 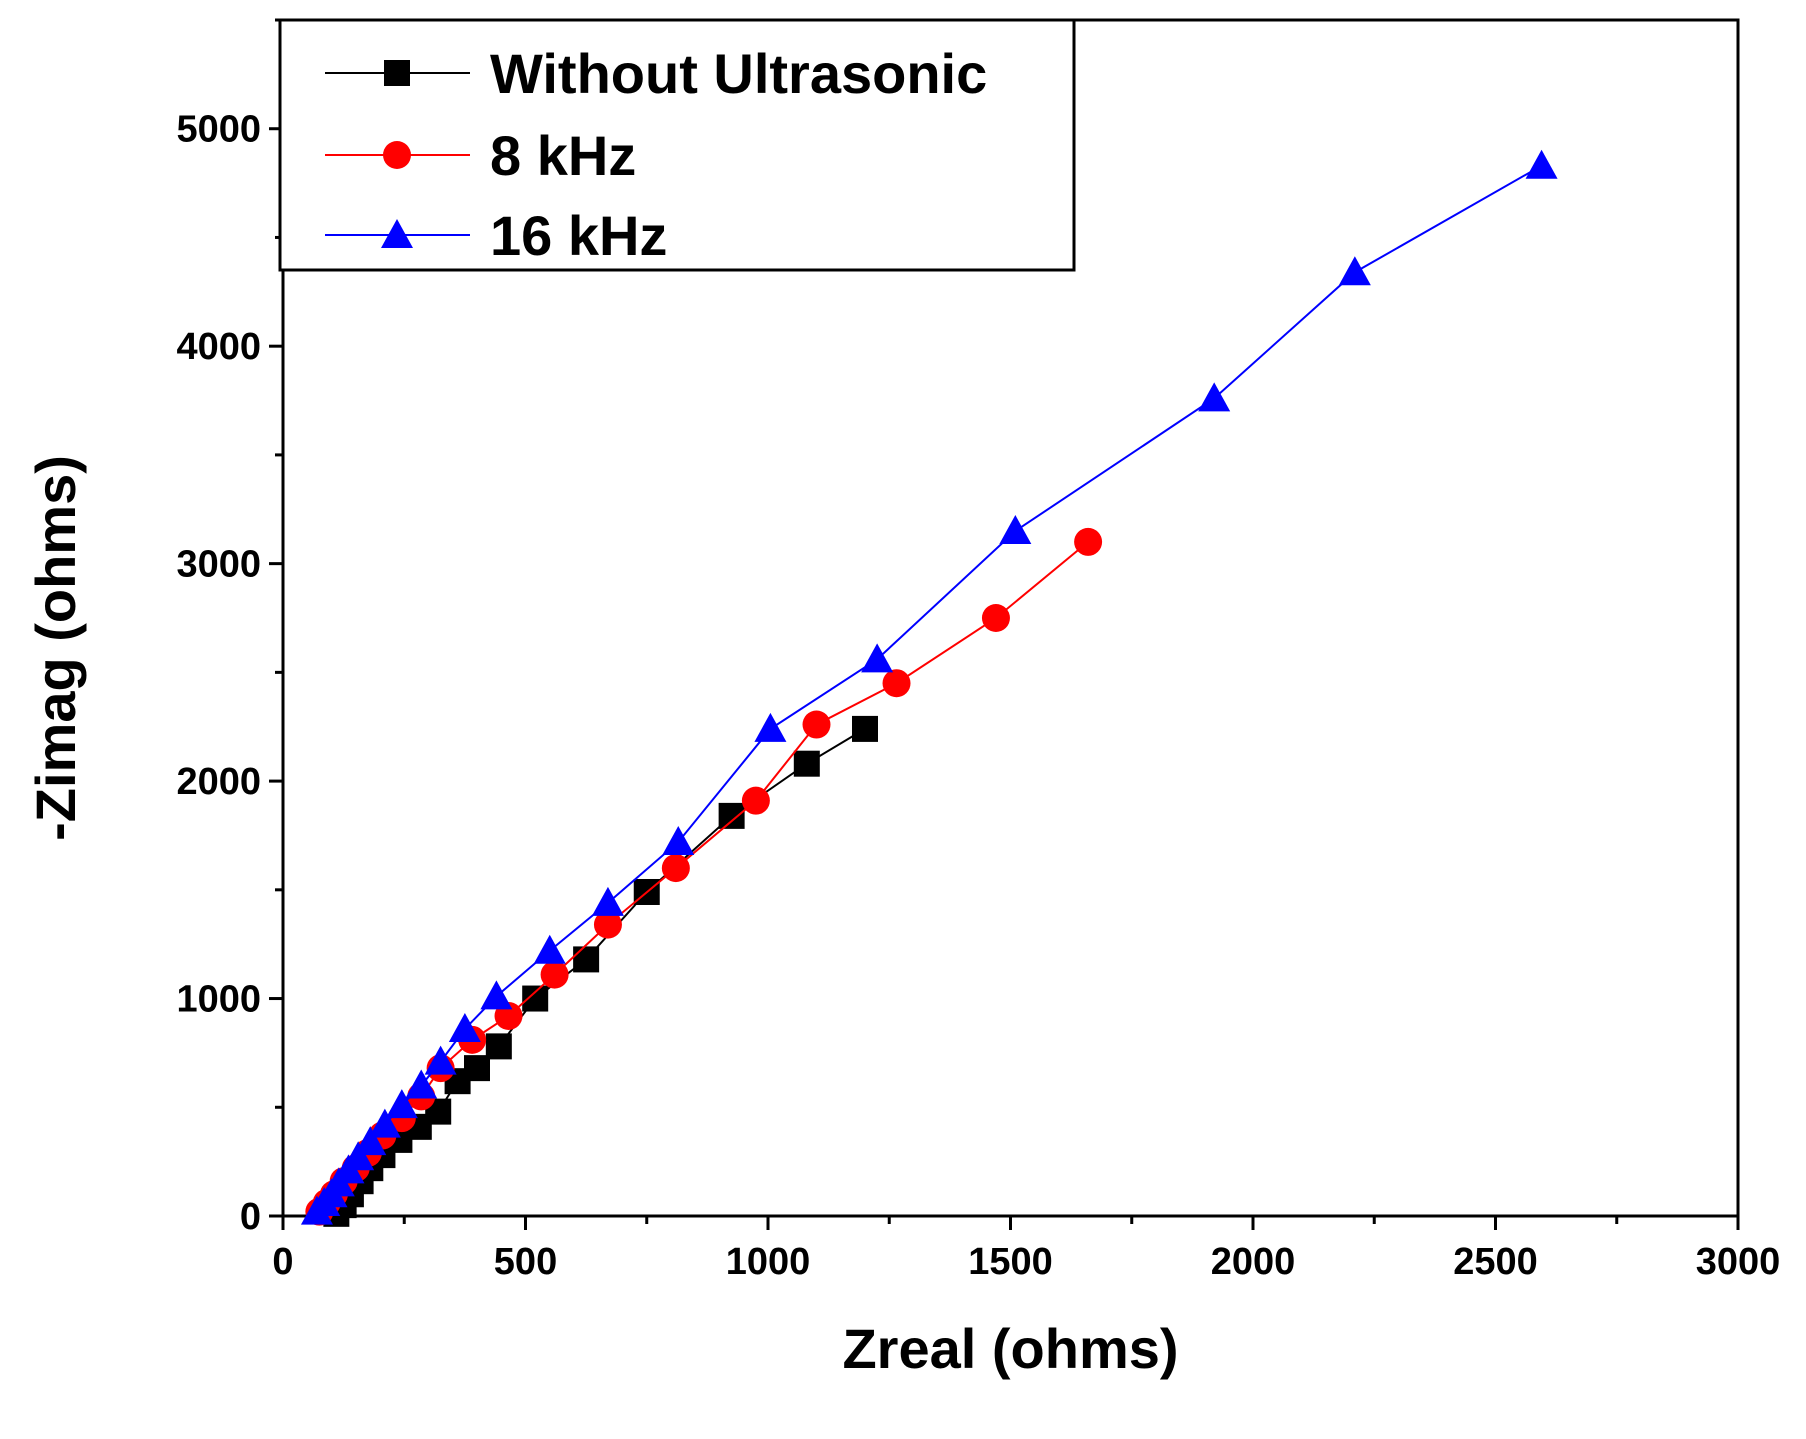 What do you see at coordinates (1738, 1262) in the screenshot?
I see `x-tick-label: 3000` at bounding box center [1738, 1262].